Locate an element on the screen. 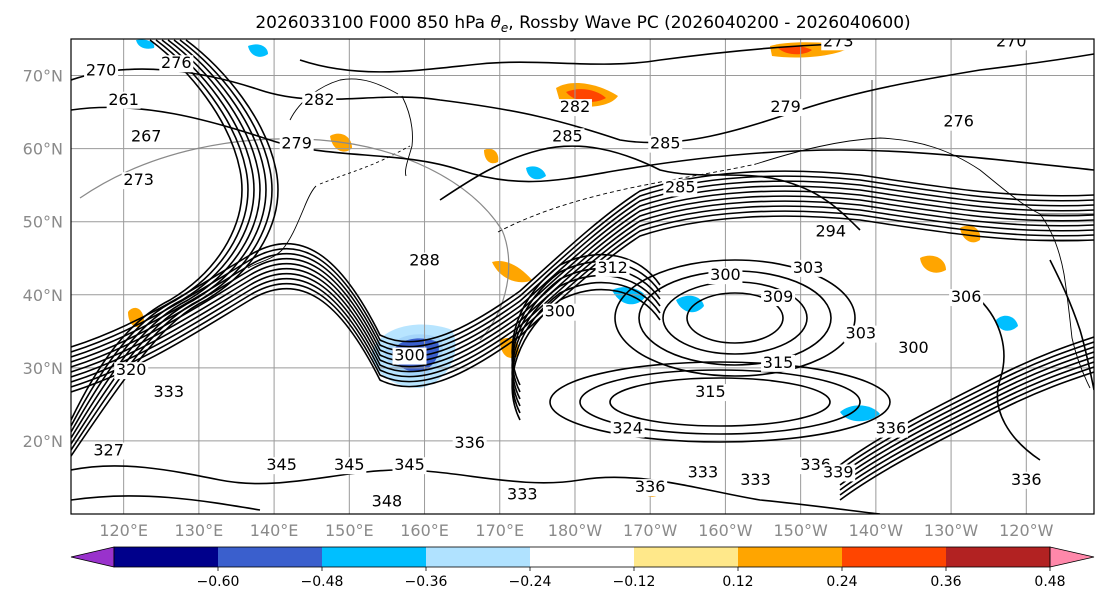 This screenshot has height=606, width=1105. coastline-japan is located at coordinates (282, 227).